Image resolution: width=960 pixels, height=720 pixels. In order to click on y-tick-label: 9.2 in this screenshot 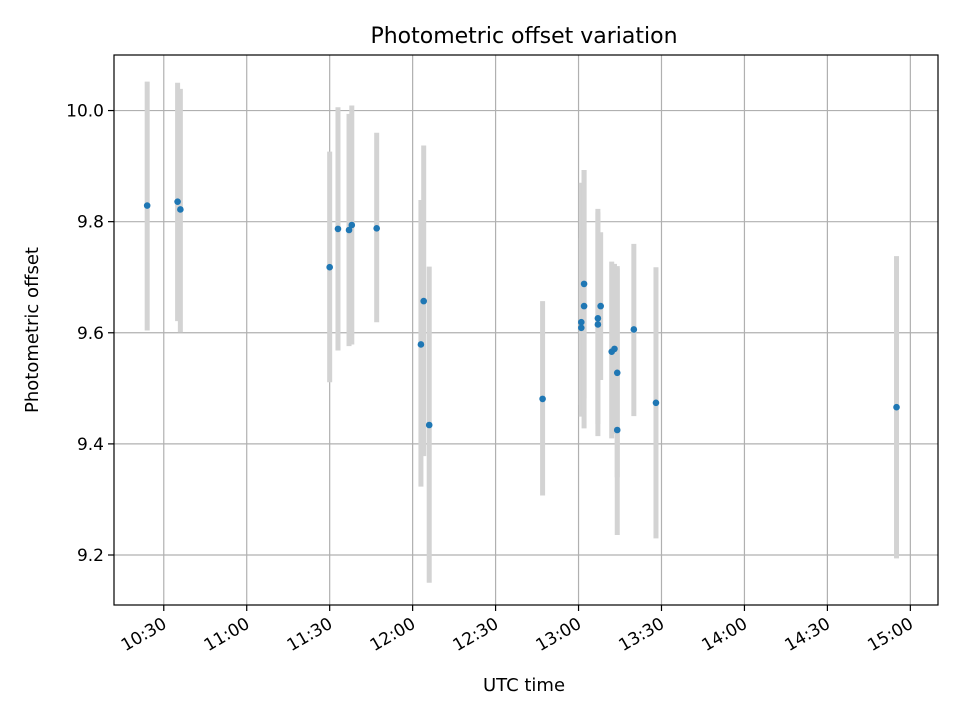, I will do `click(90, 556)`.